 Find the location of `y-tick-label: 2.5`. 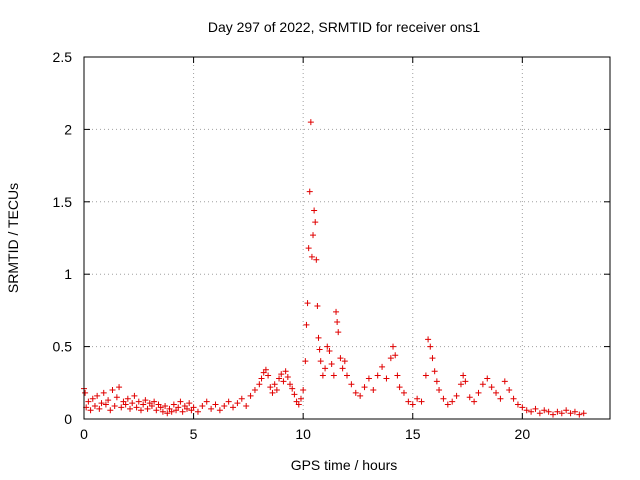

y-tick-label: 2.5 is located at coordinates (63, 57).